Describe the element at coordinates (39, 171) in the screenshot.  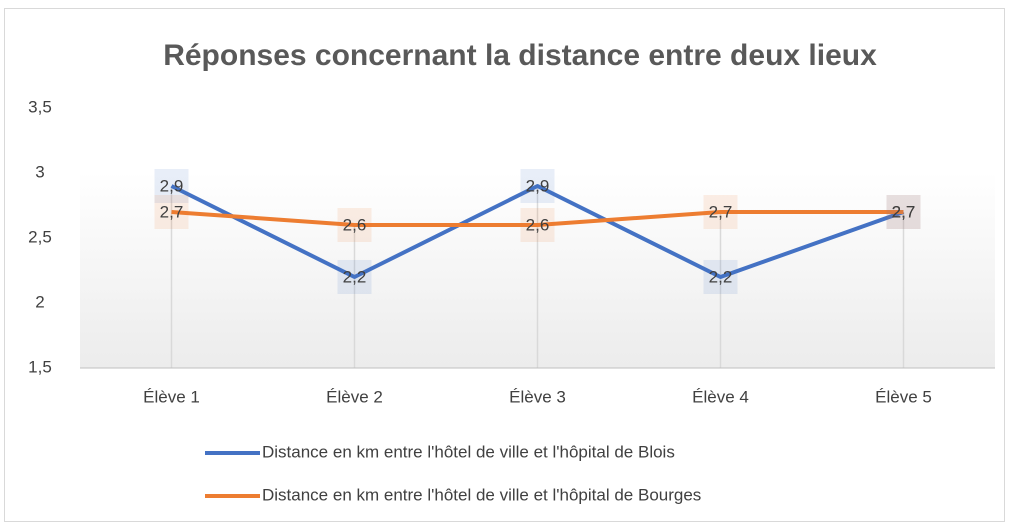
I see `y-tick-label: 3` at that location.